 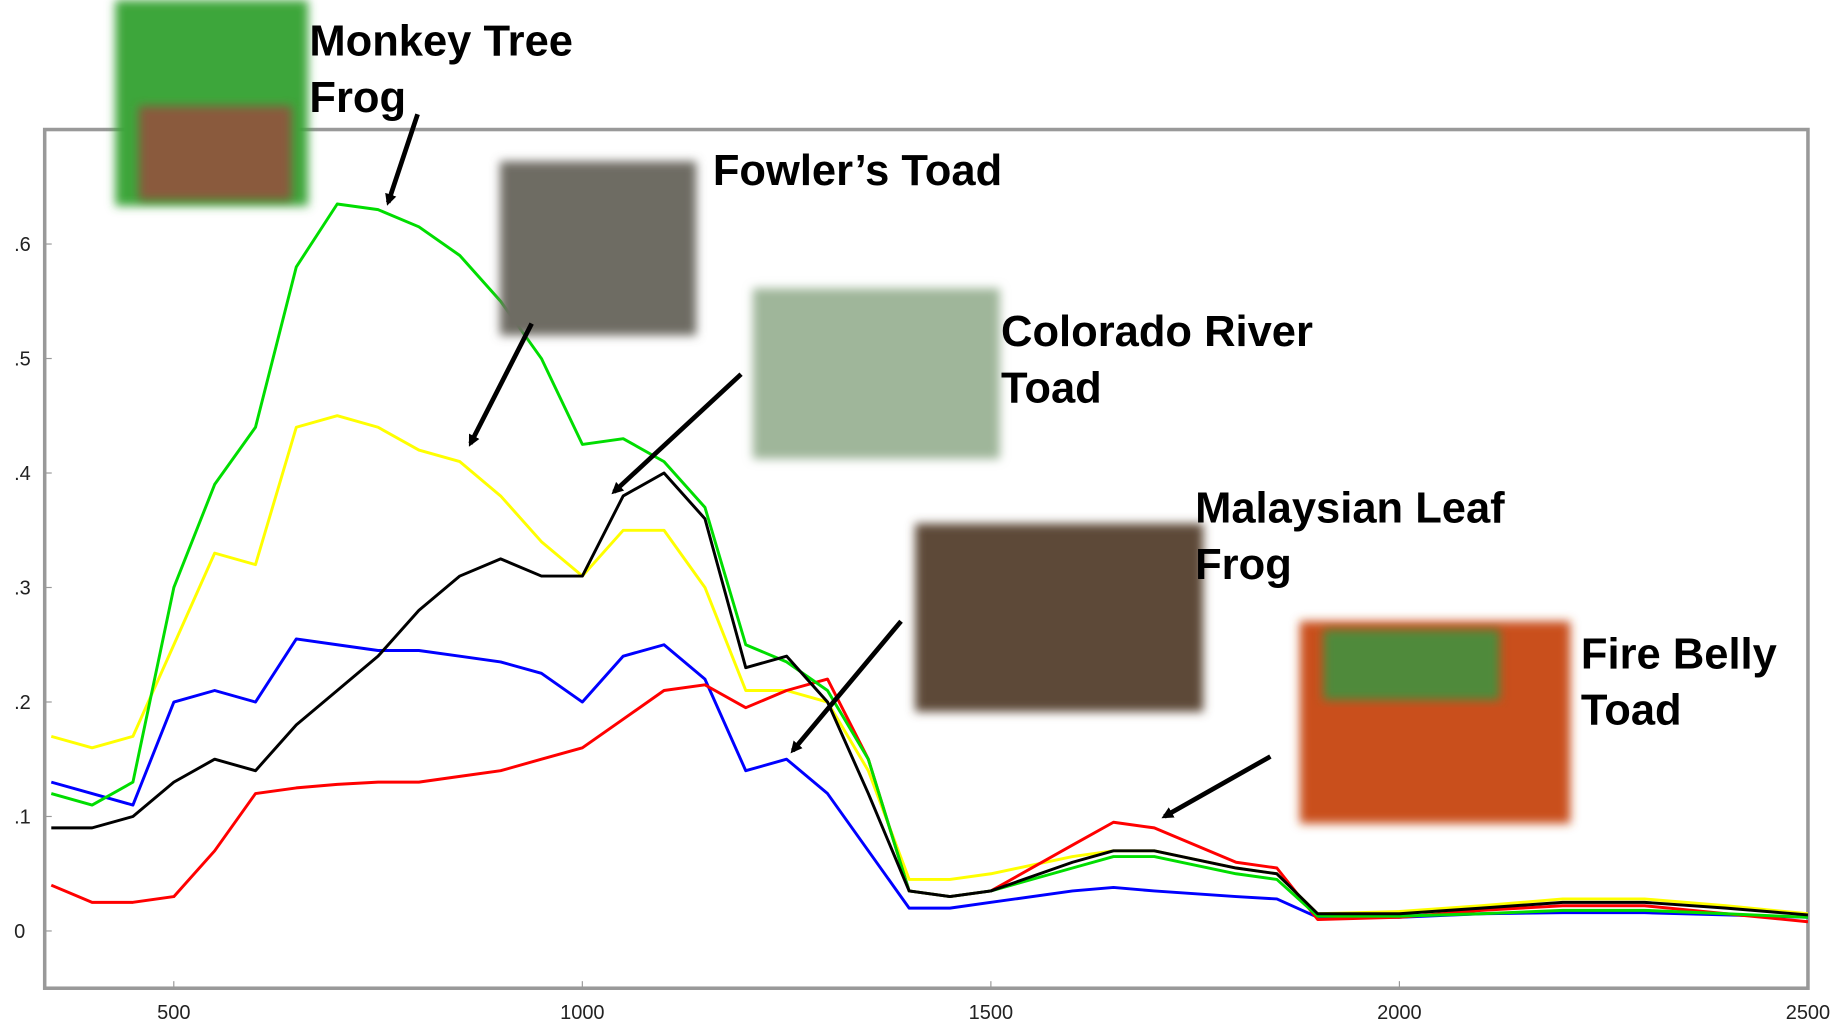 I want to click on y-tick-label: .4, so click(x=22, y=474).